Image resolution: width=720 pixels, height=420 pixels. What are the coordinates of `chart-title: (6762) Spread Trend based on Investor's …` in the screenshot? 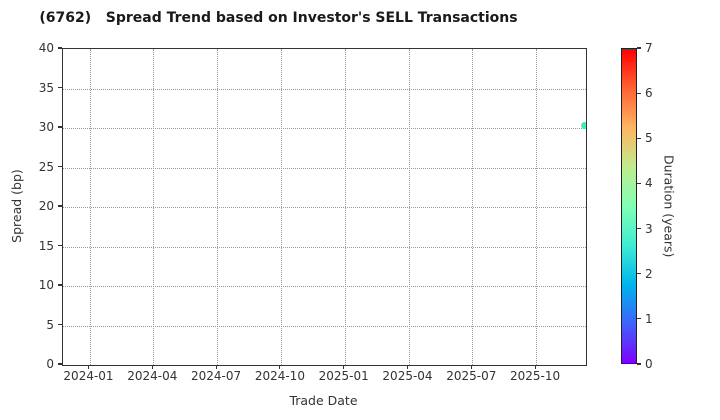 It's located at (278, 18).